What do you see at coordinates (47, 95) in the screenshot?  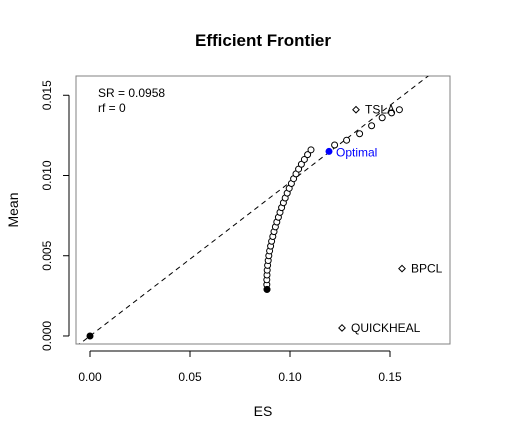 I see `y-tick-label: 0.015` at bounding box center [47, 95].